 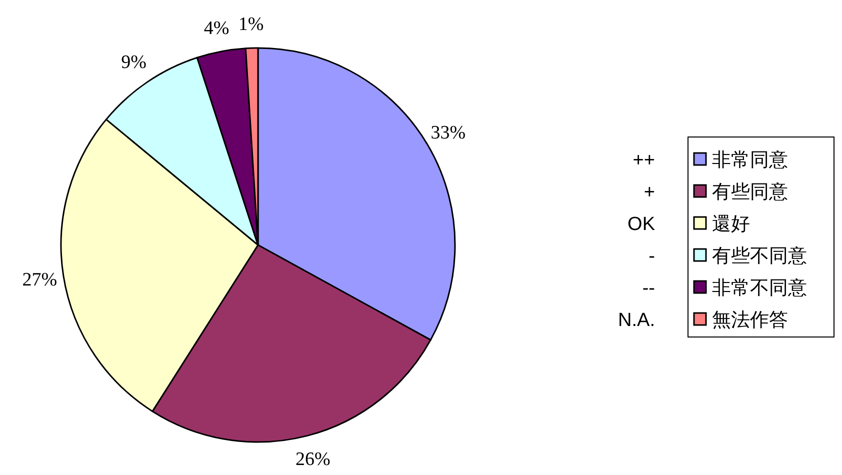 I want to click on data-label: 33%, so click(x=448, y=133).